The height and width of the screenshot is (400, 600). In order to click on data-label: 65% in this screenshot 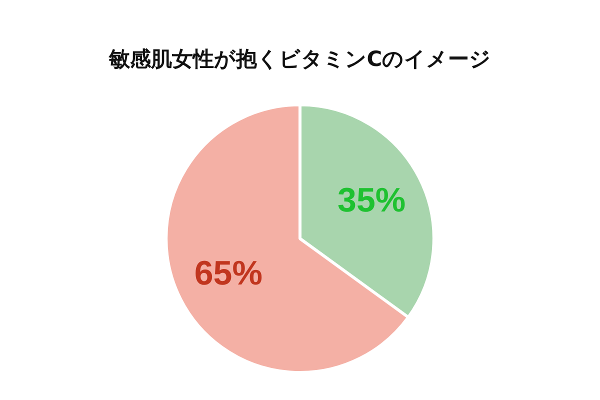, I will do `click(228, 273)`.